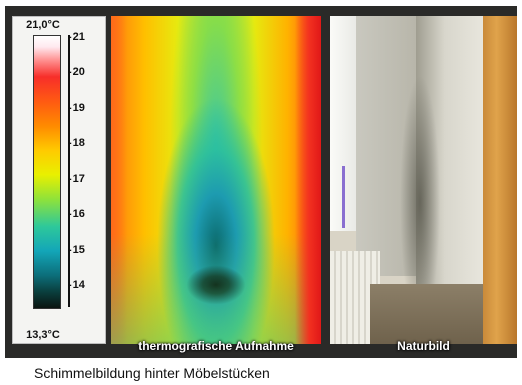  I want to click on figure-caption: Schimmelbildung hinter Möbelstücken, so click(152, 373).